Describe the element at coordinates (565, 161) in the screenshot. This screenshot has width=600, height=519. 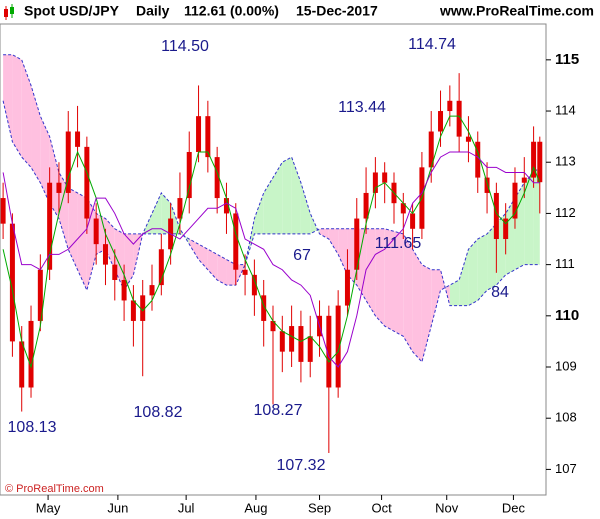
I see `y-tick-label: 113` at that location.